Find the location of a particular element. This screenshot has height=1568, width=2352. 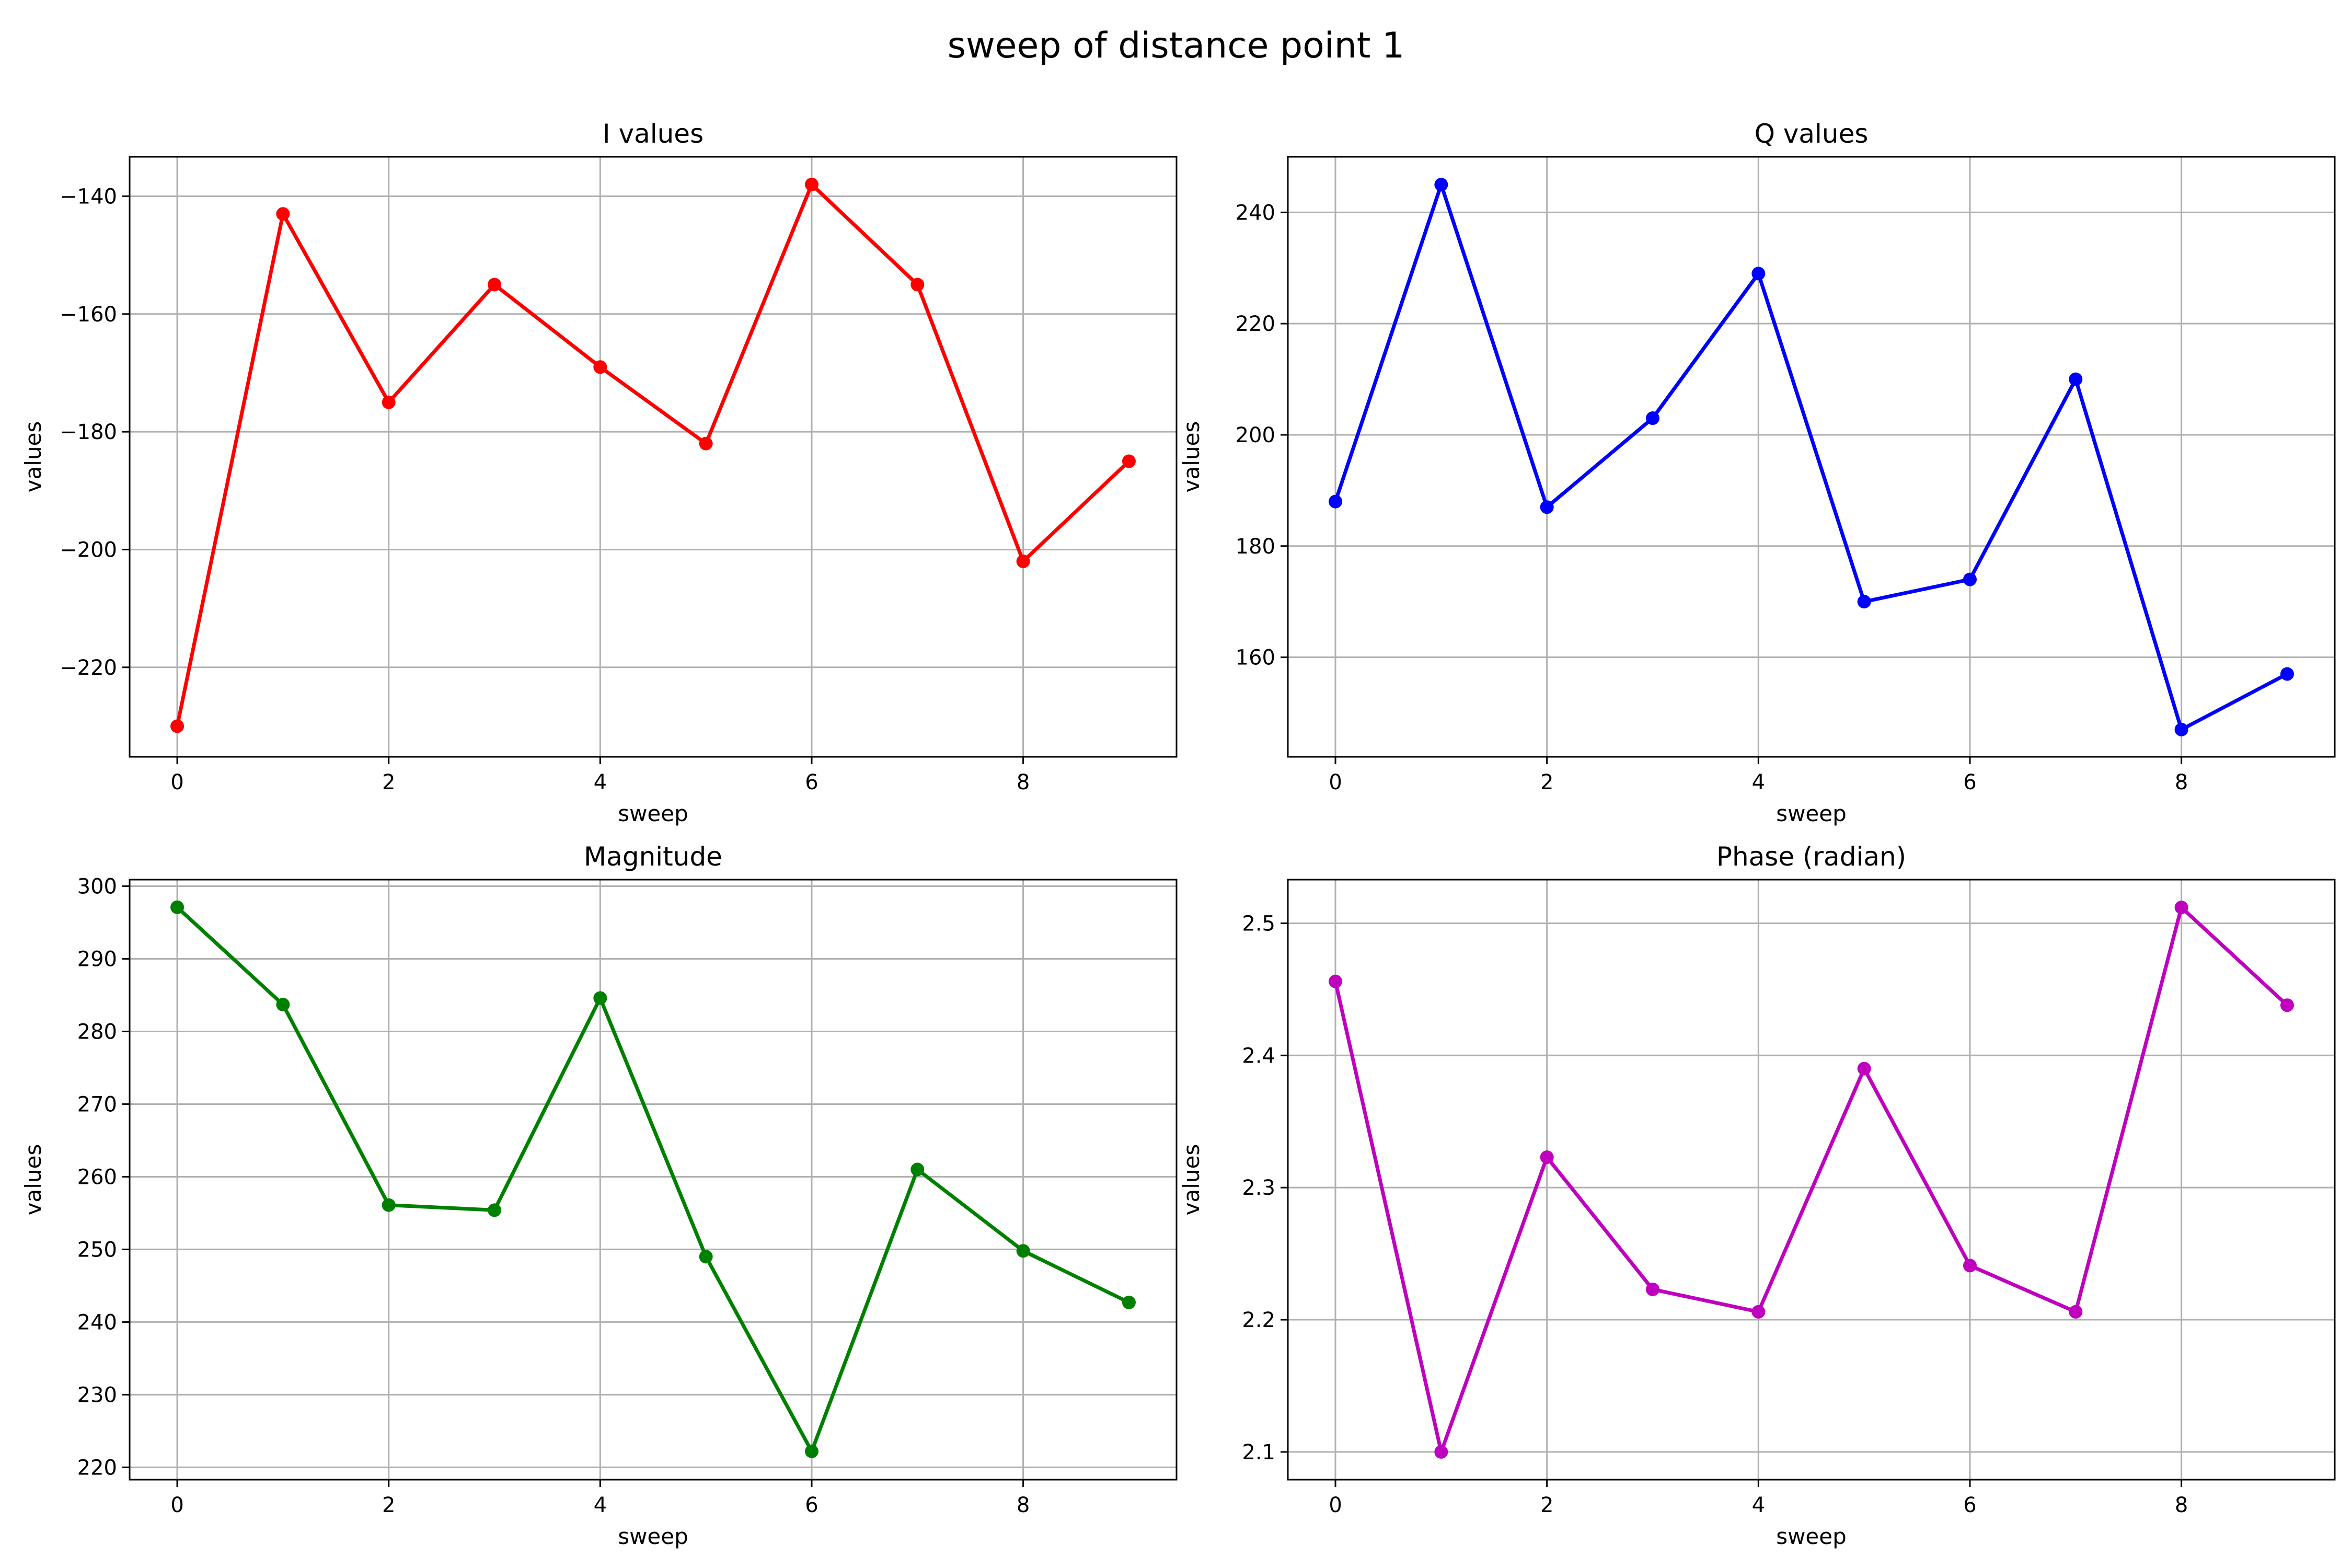

axes-title: I values is located at coordinates (653, 134).